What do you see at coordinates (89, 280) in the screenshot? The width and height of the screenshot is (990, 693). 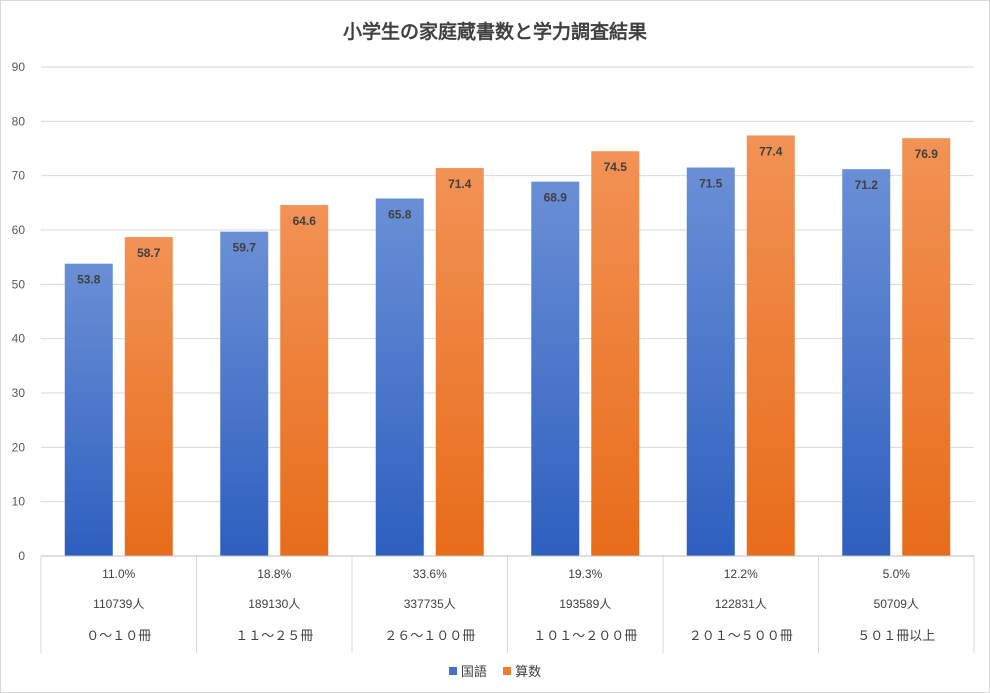 I see `data-label: 53.8` at bounding box center [89, 280].